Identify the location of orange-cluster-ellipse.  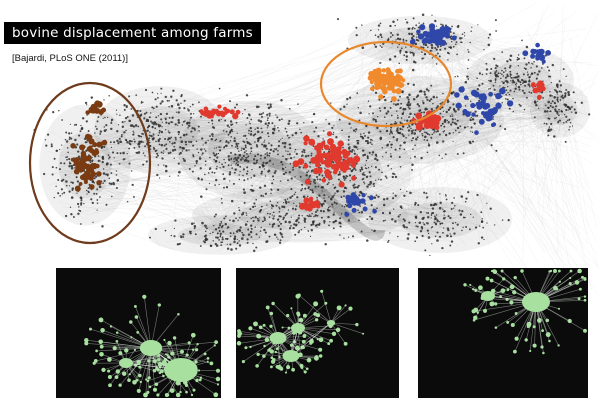
(386, 84).